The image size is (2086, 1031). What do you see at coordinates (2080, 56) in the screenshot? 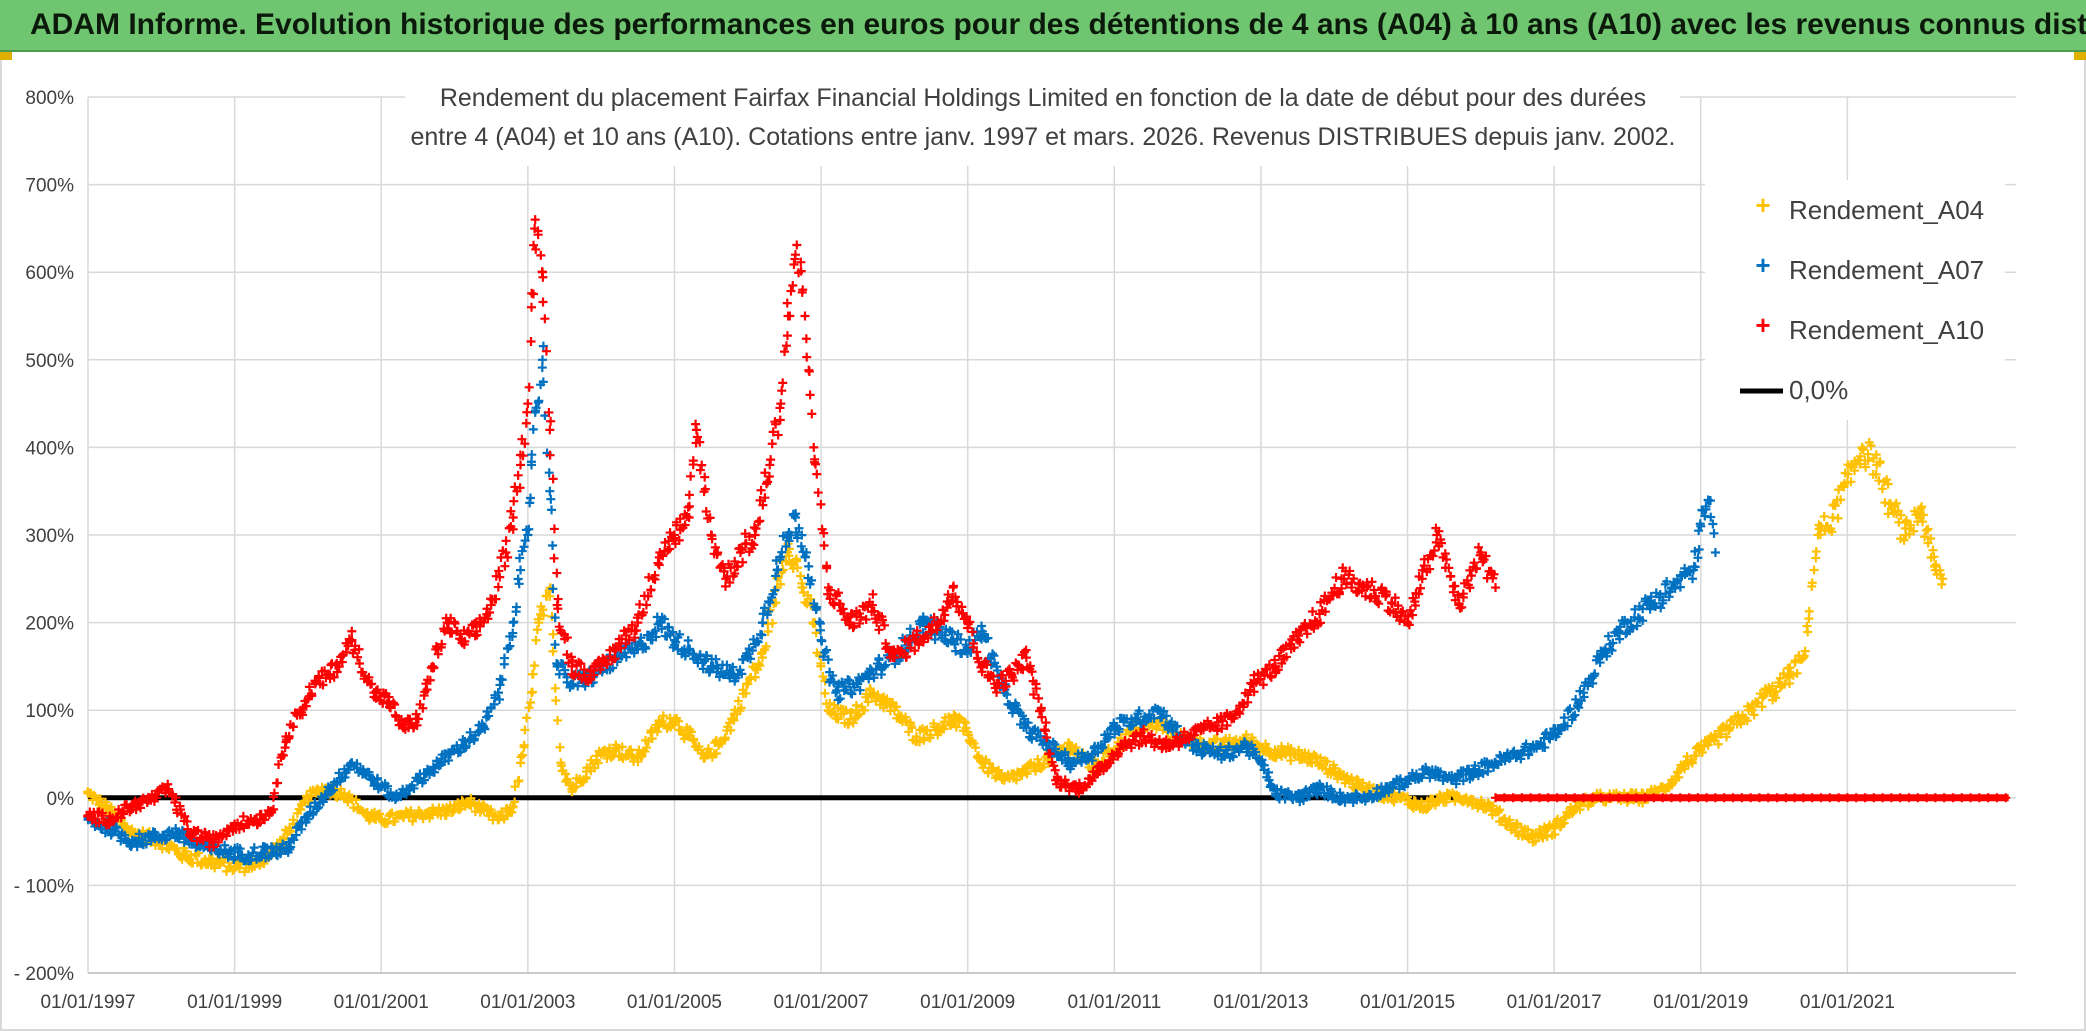
I see `corner-mark` at bounding box center [2080, 56].